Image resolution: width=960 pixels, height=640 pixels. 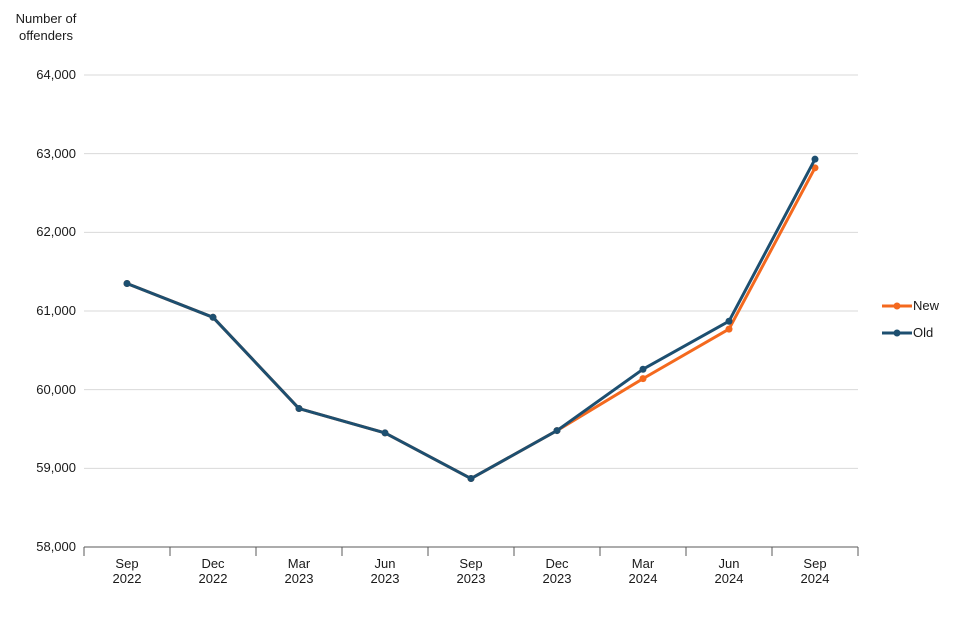 What do you see at coordinates (815, 571) in the screenshot?
I see `x-tick-label: Sep 2024` at bounding box center [815, 571].